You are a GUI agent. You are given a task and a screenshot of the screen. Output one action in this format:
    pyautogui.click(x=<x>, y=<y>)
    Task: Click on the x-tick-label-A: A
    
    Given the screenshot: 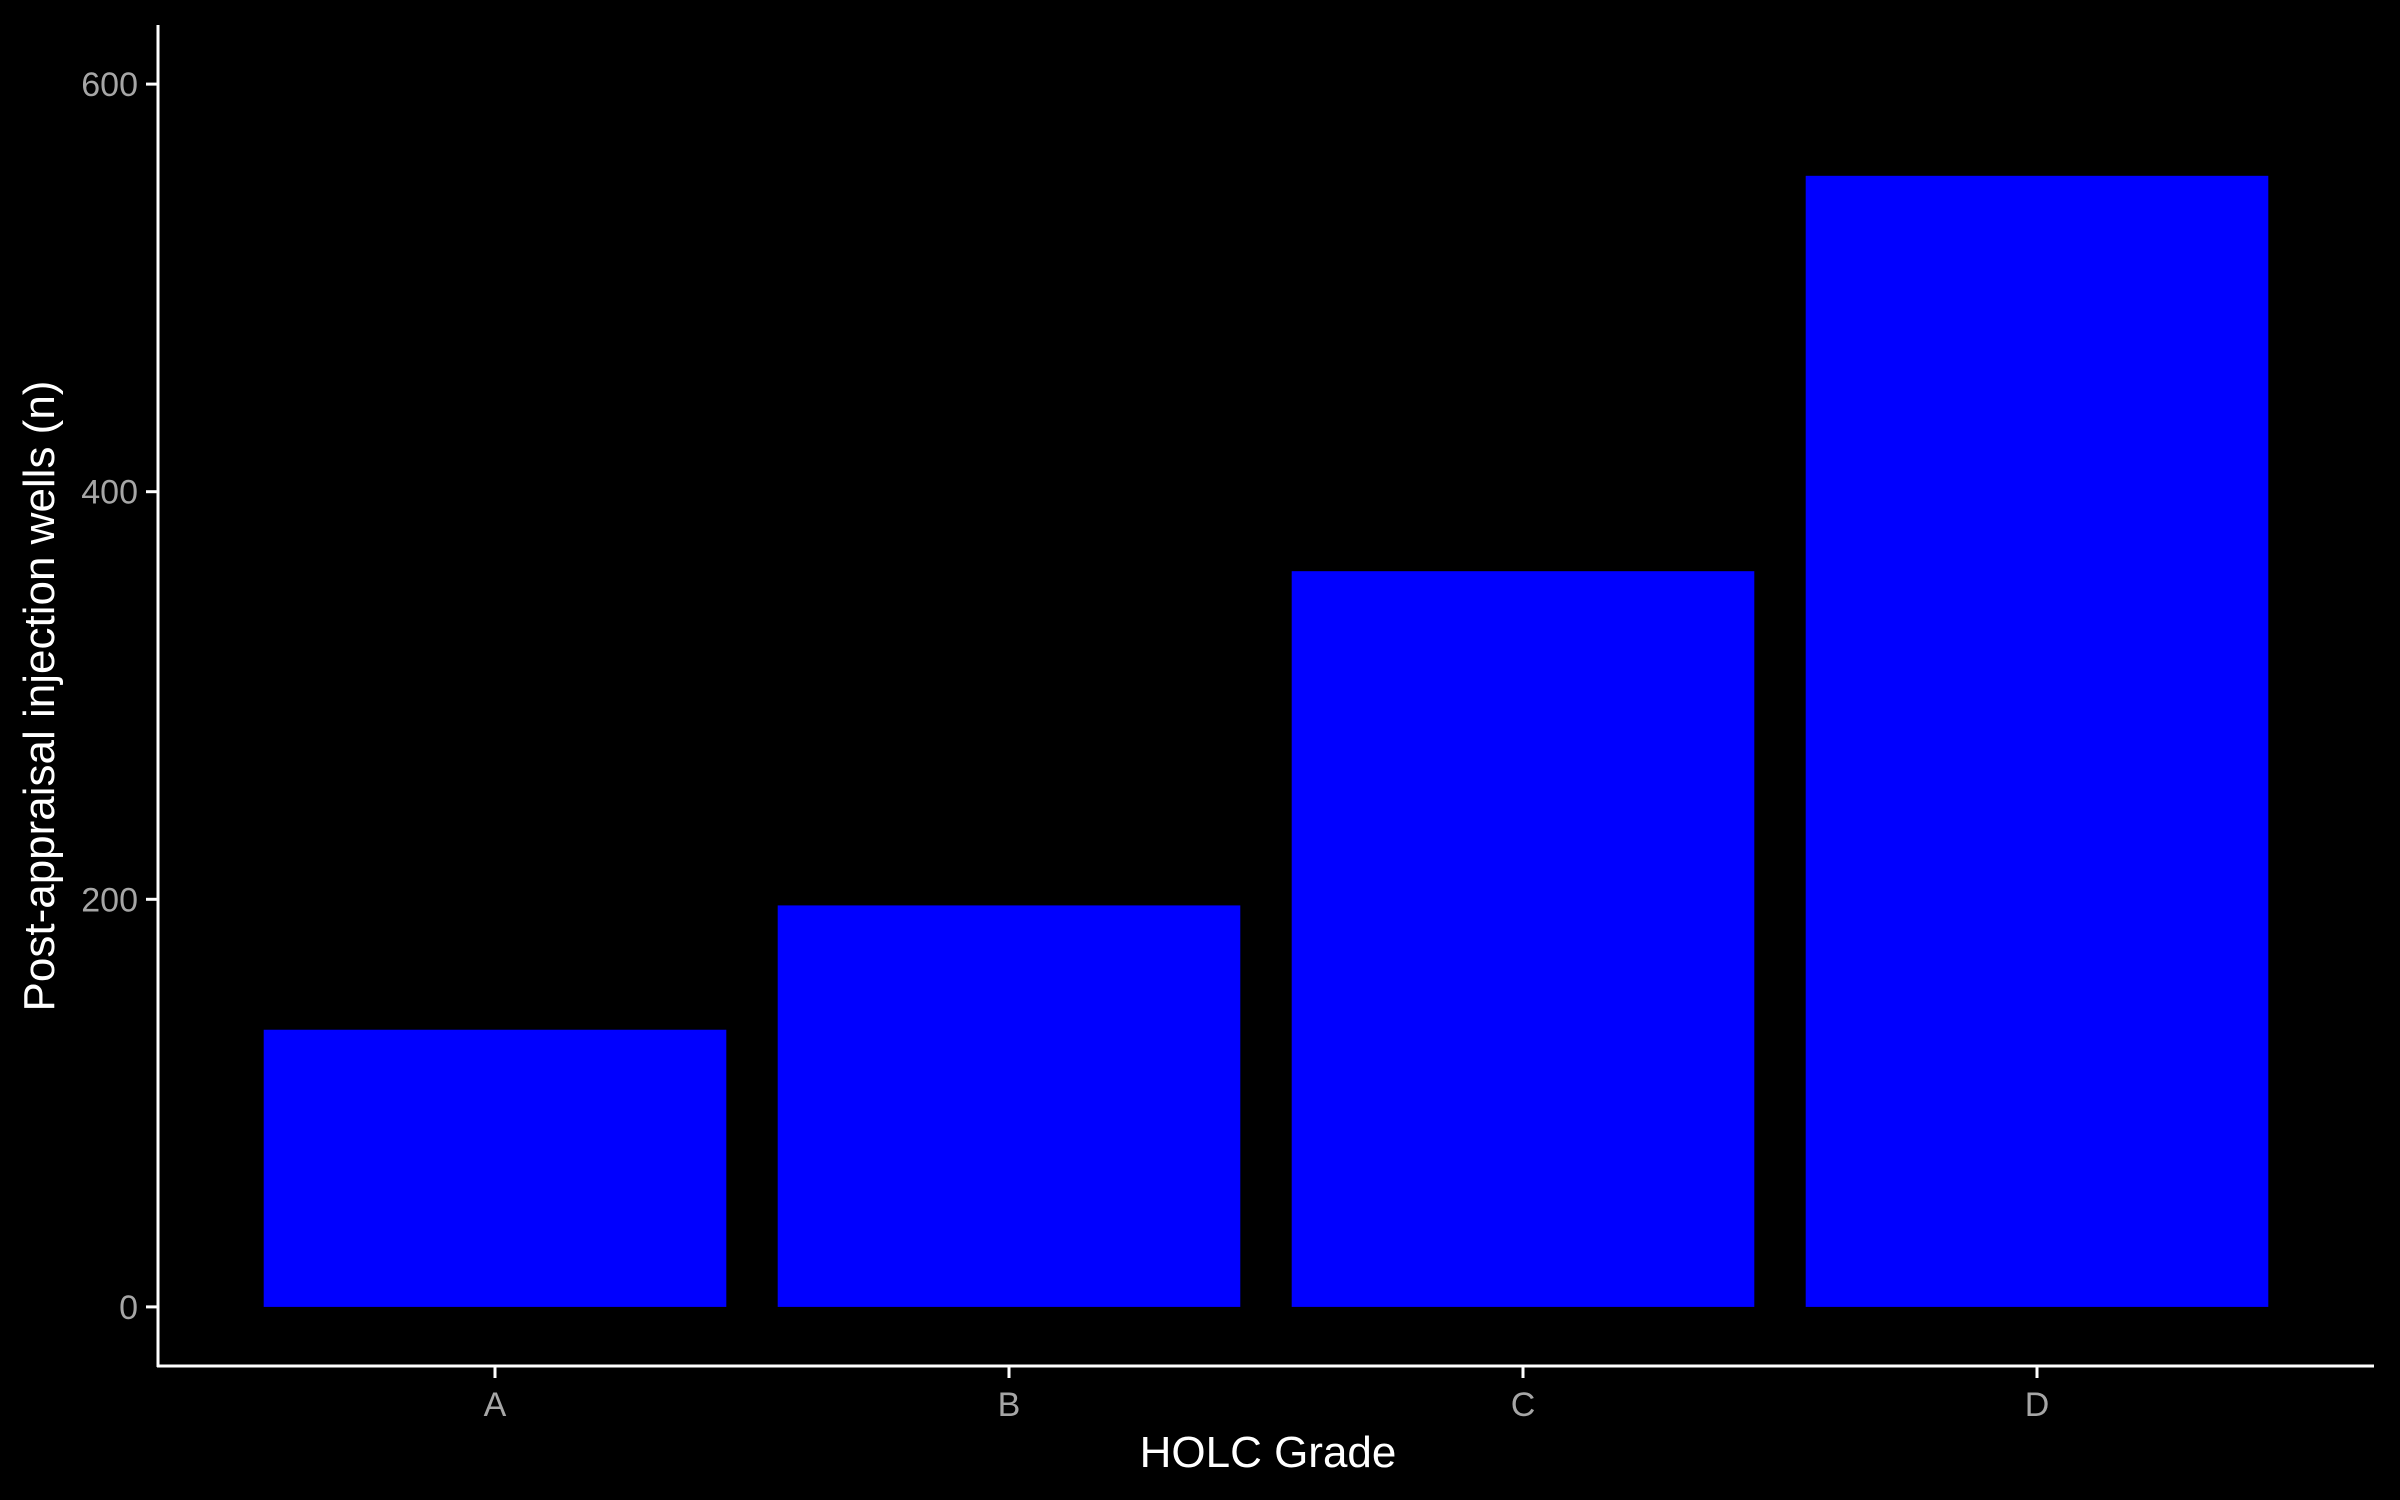 What is the action you would take?
    pyautogui.click(x=495, y=1405)
    